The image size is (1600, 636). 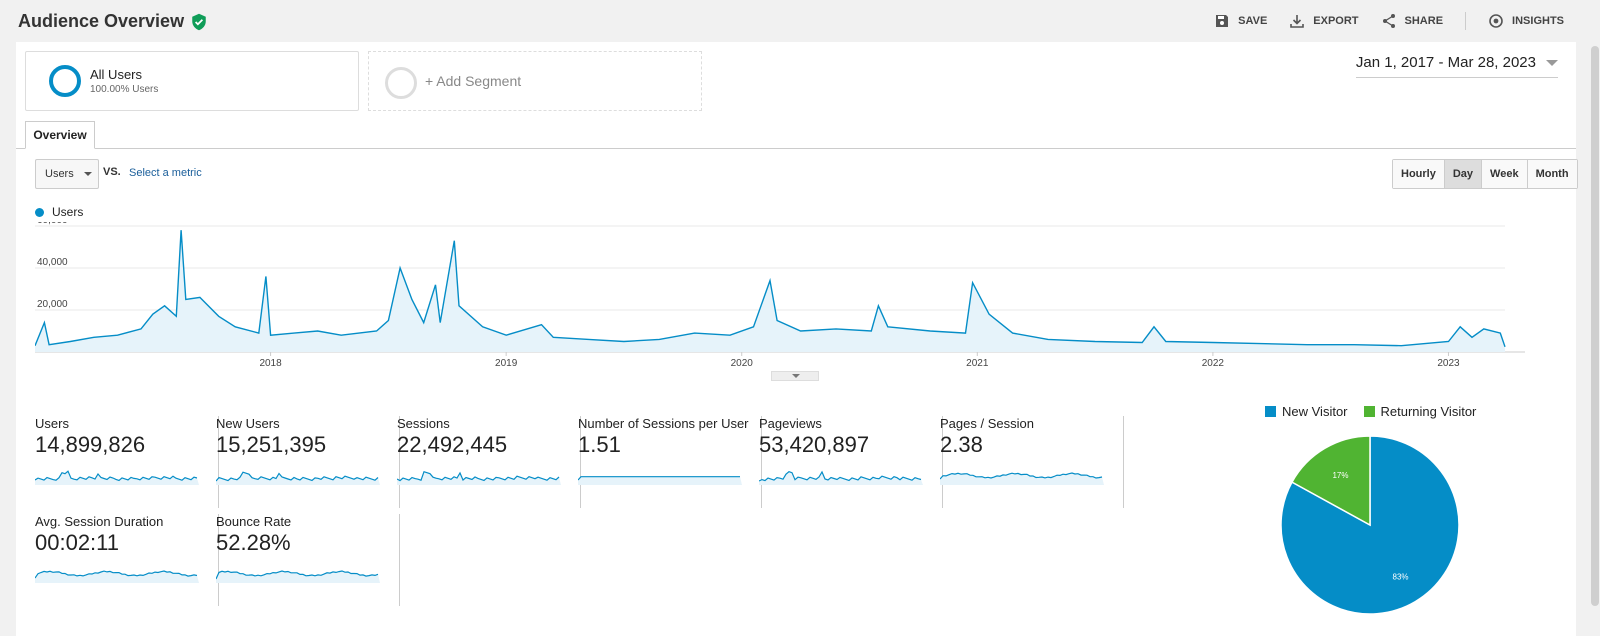 I want to click on metric-name: Pages / Session, so click(x=987, y=423).